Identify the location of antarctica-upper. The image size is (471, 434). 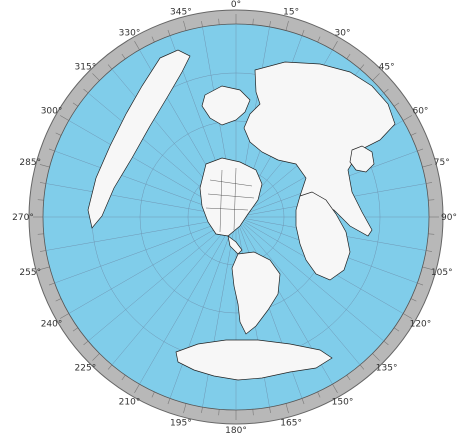
(139, 139).